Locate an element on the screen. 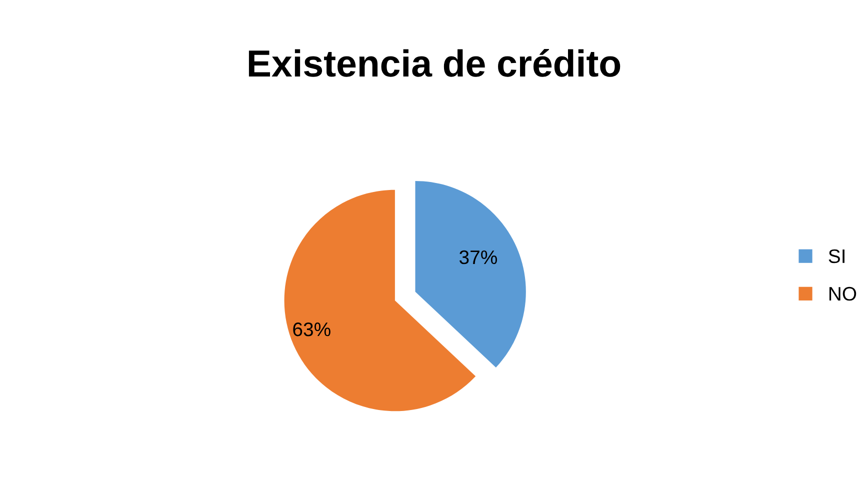 Image resolution: width=868 pixels, height=477 pixels. legend-label: NO is located at coordinates (842, 293).